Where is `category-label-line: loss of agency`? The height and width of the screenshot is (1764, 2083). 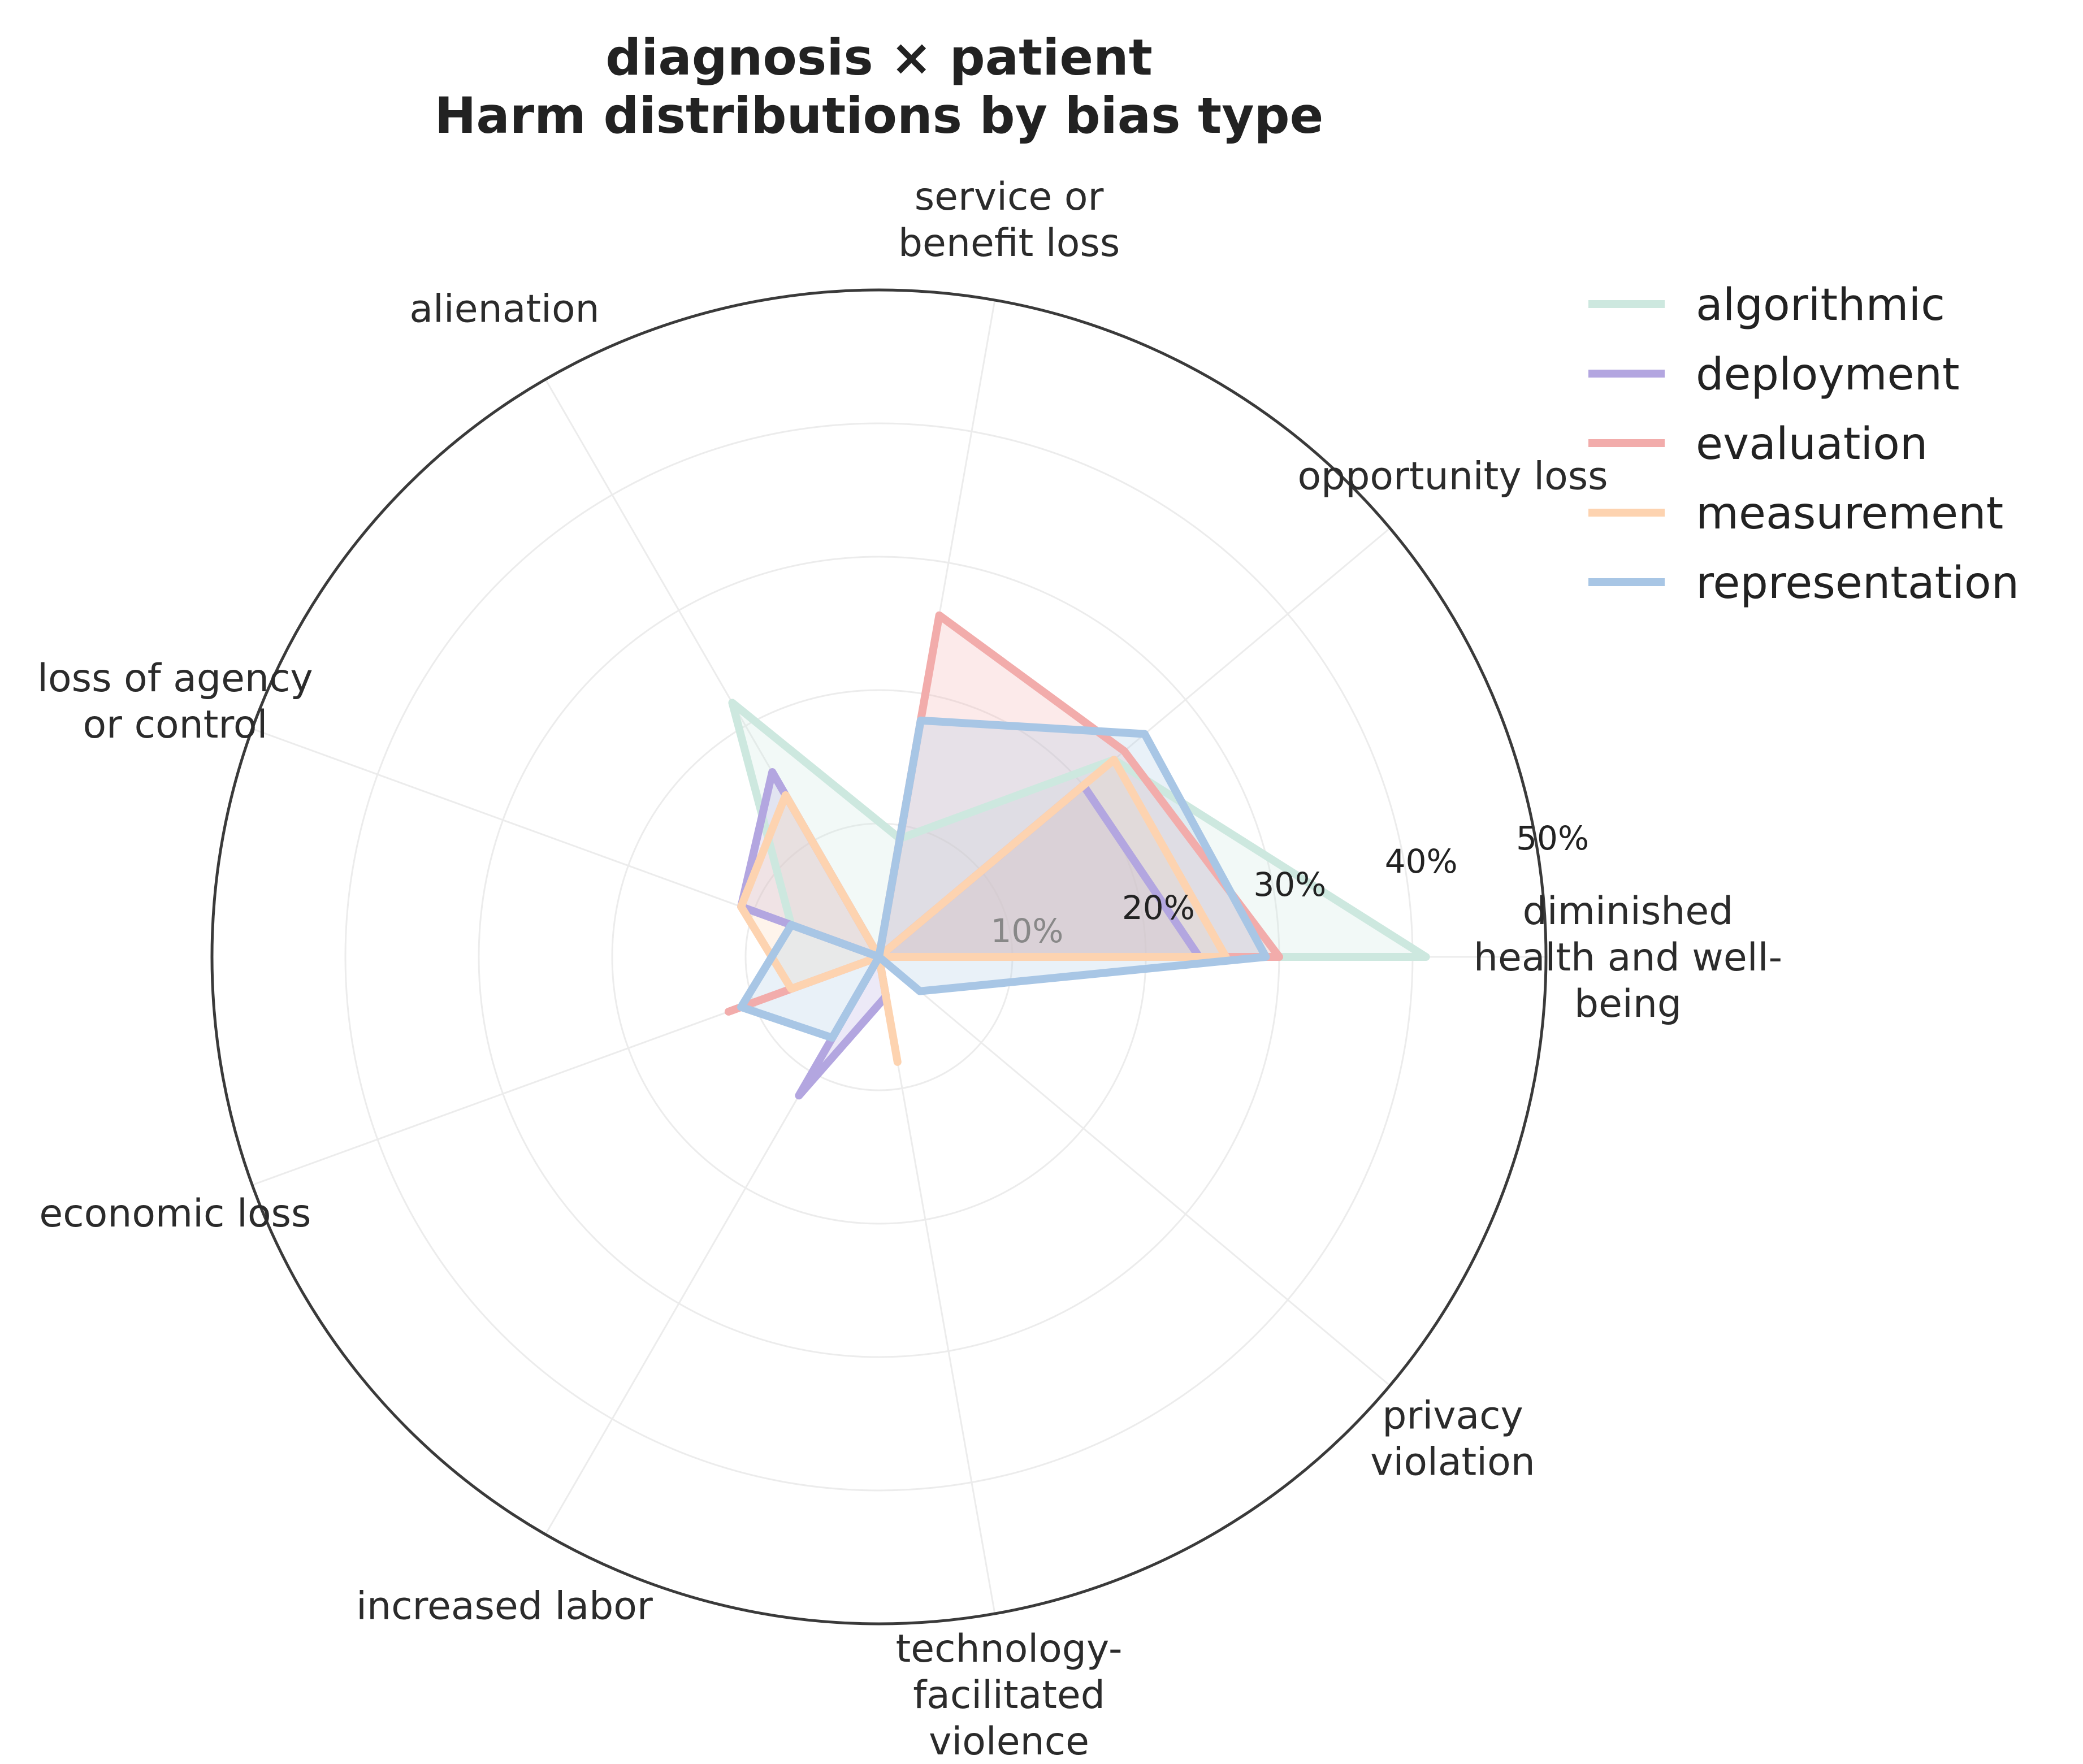 category-label-line: loss of agency is located at coordinates (175, 678).